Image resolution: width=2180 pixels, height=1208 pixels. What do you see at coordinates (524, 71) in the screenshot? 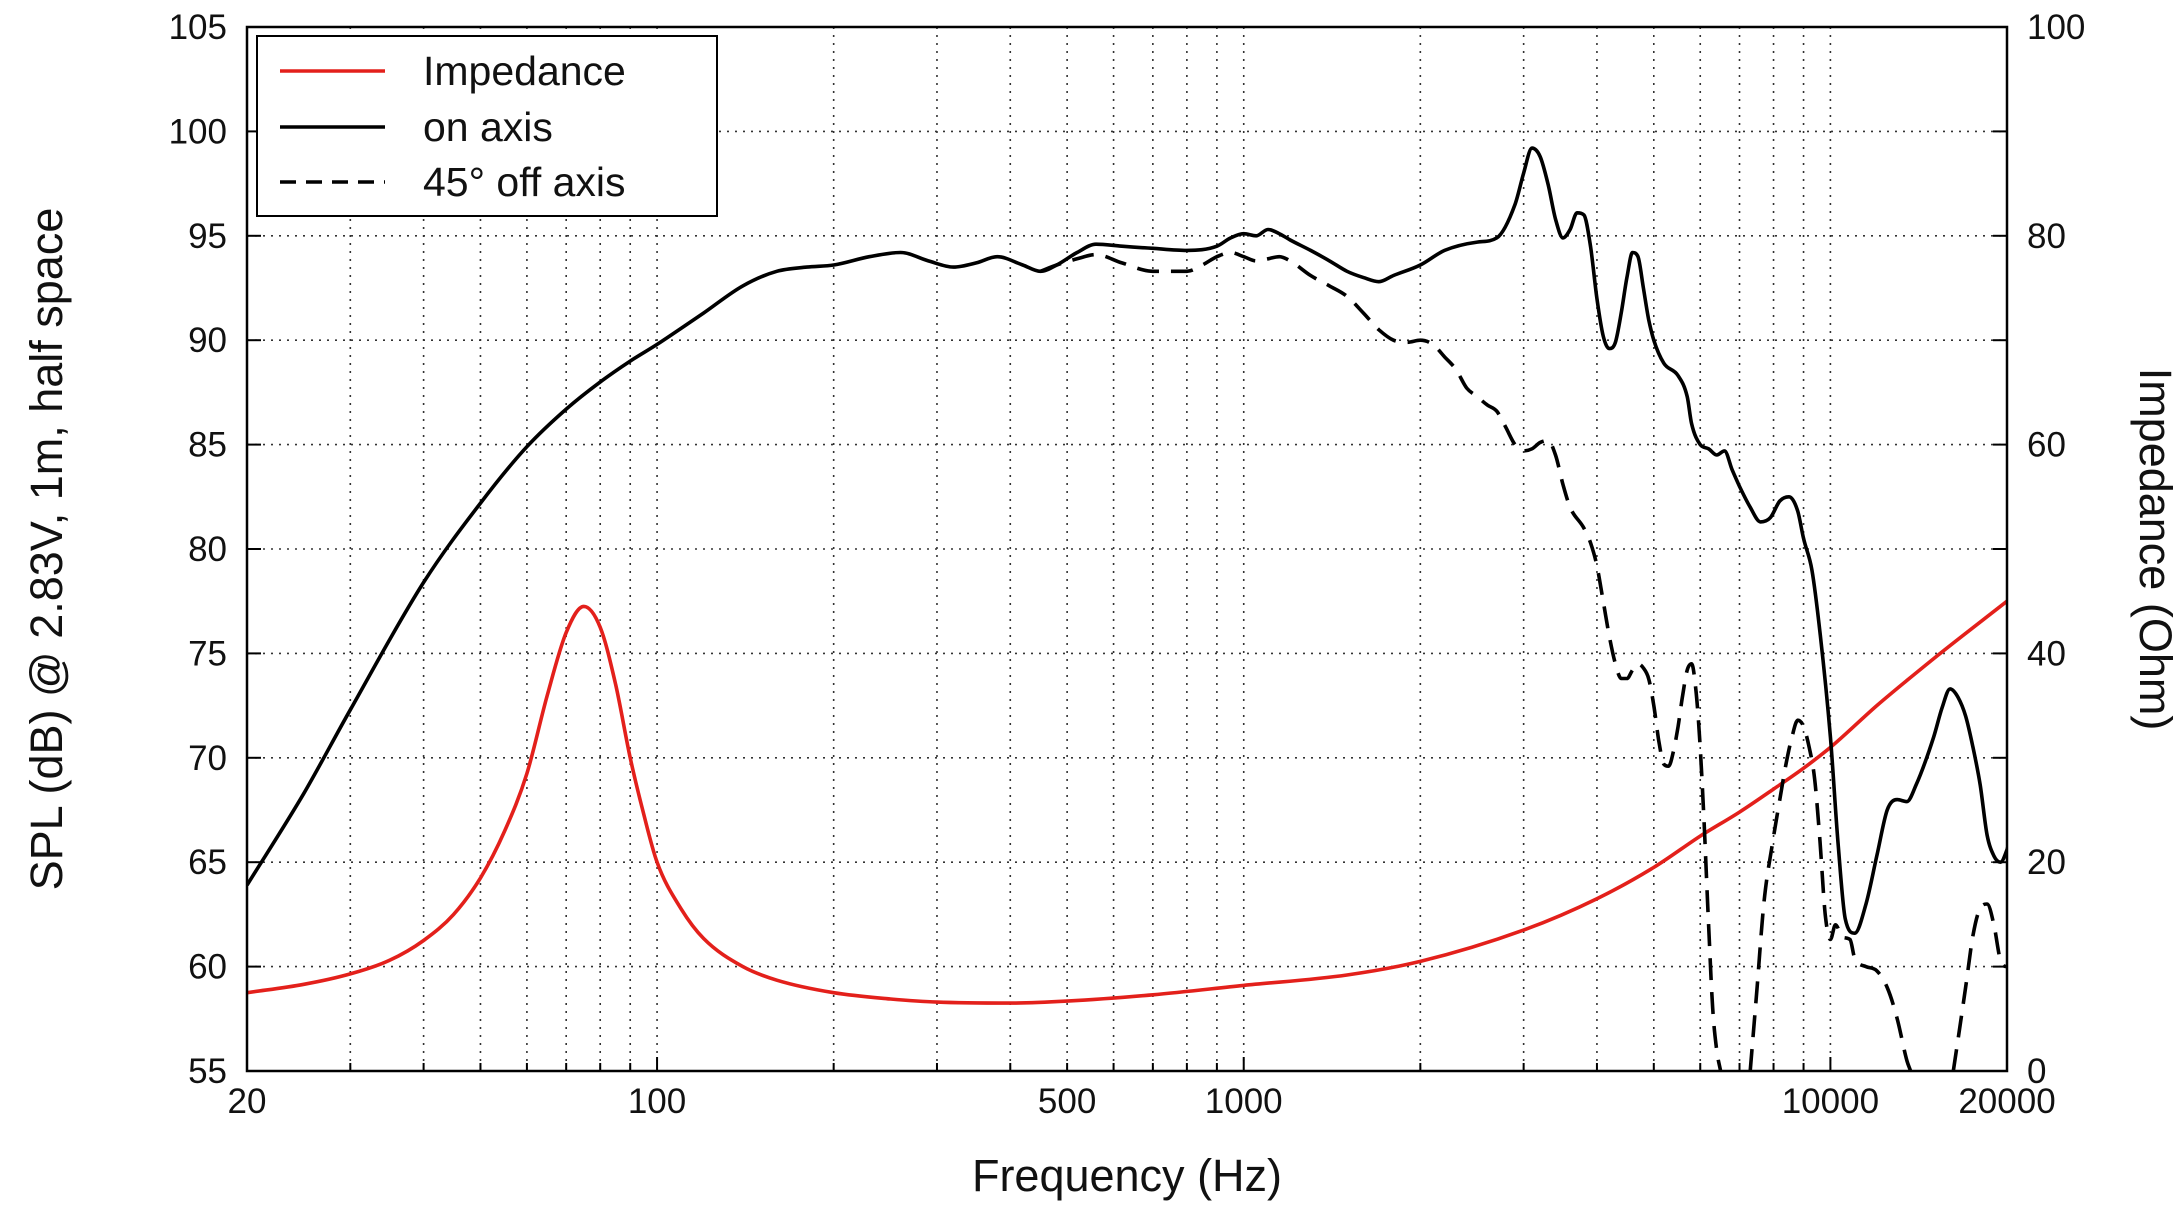
I see `legend-label-impedance: Impedance` at bounding box center [524, 71].